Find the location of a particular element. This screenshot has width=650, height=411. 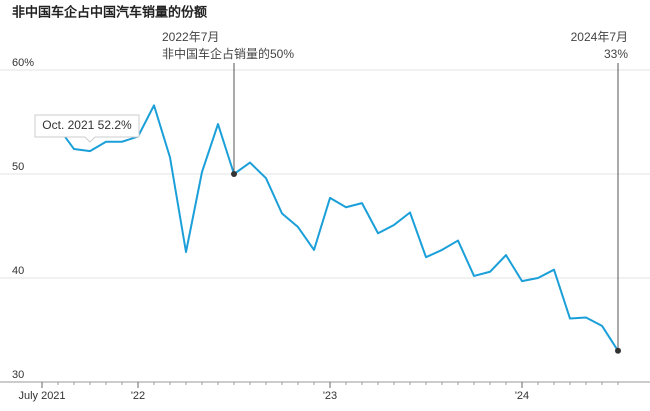

x-tick-label: July 2021 is located at coordinates (41, 396).